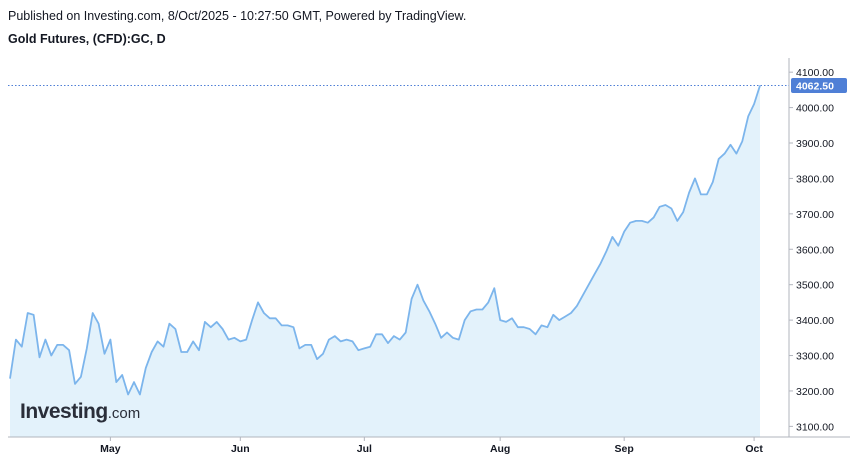 The width and height of the screenshot is (850, 461). Describe the element at coordinates (110, 449) in the screenshot. I see `x-tick-label: May` at that location.